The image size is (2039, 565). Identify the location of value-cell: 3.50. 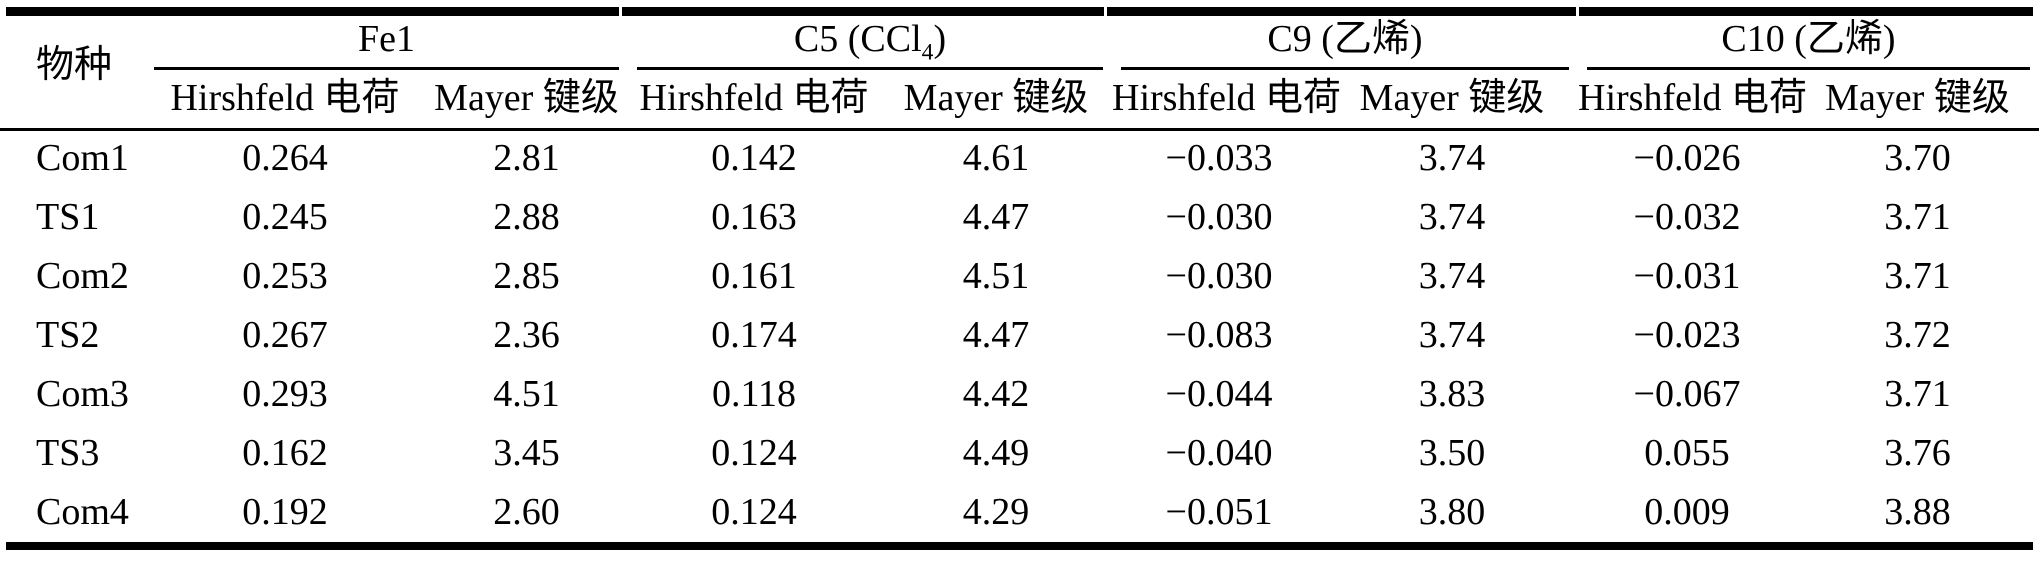
(1452, 452).